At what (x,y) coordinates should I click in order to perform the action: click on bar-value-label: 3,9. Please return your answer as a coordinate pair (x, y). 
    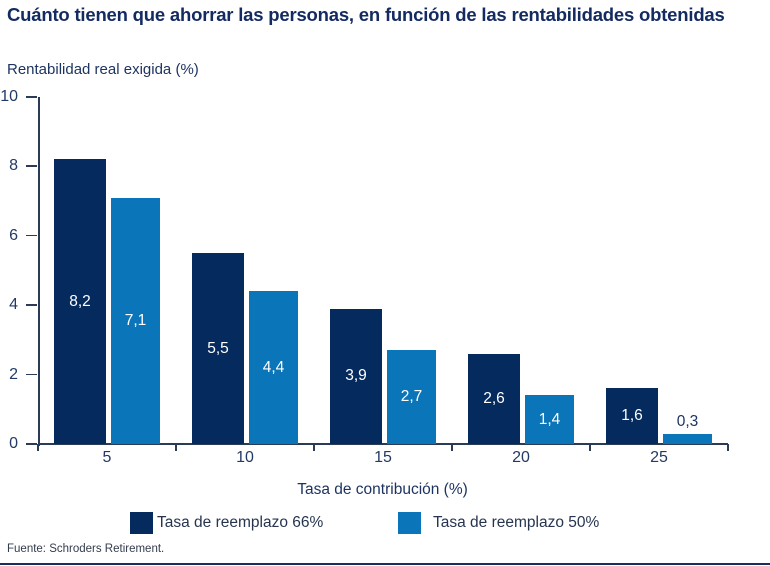
    Looking at the image, I should click on (356, 376).